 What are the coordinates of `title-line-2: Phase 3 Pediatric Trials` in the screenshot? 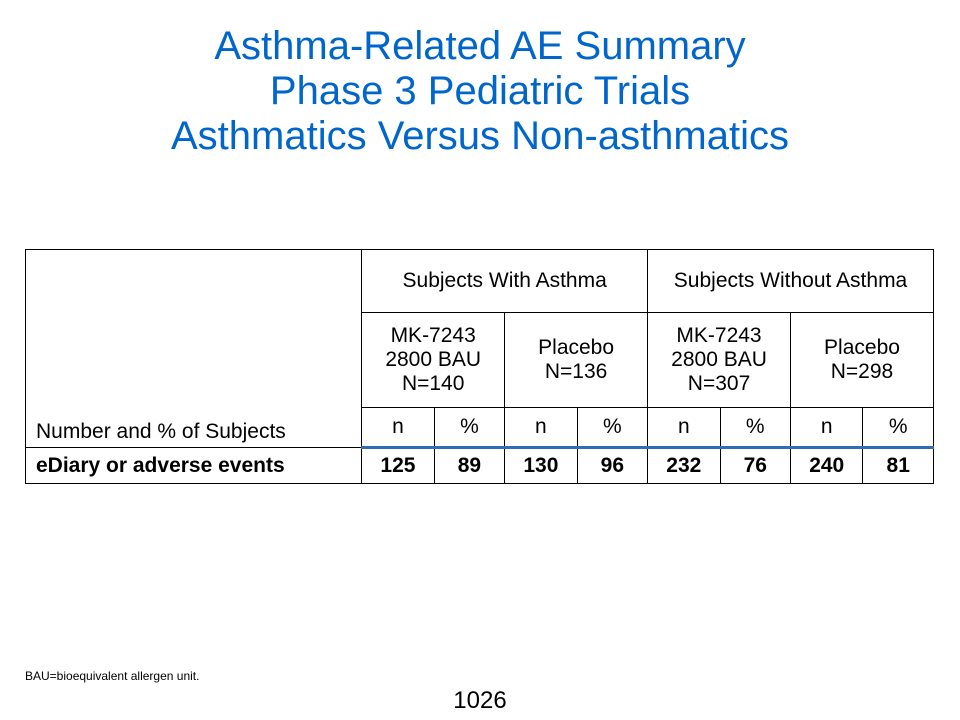 It's located at (480, 91).